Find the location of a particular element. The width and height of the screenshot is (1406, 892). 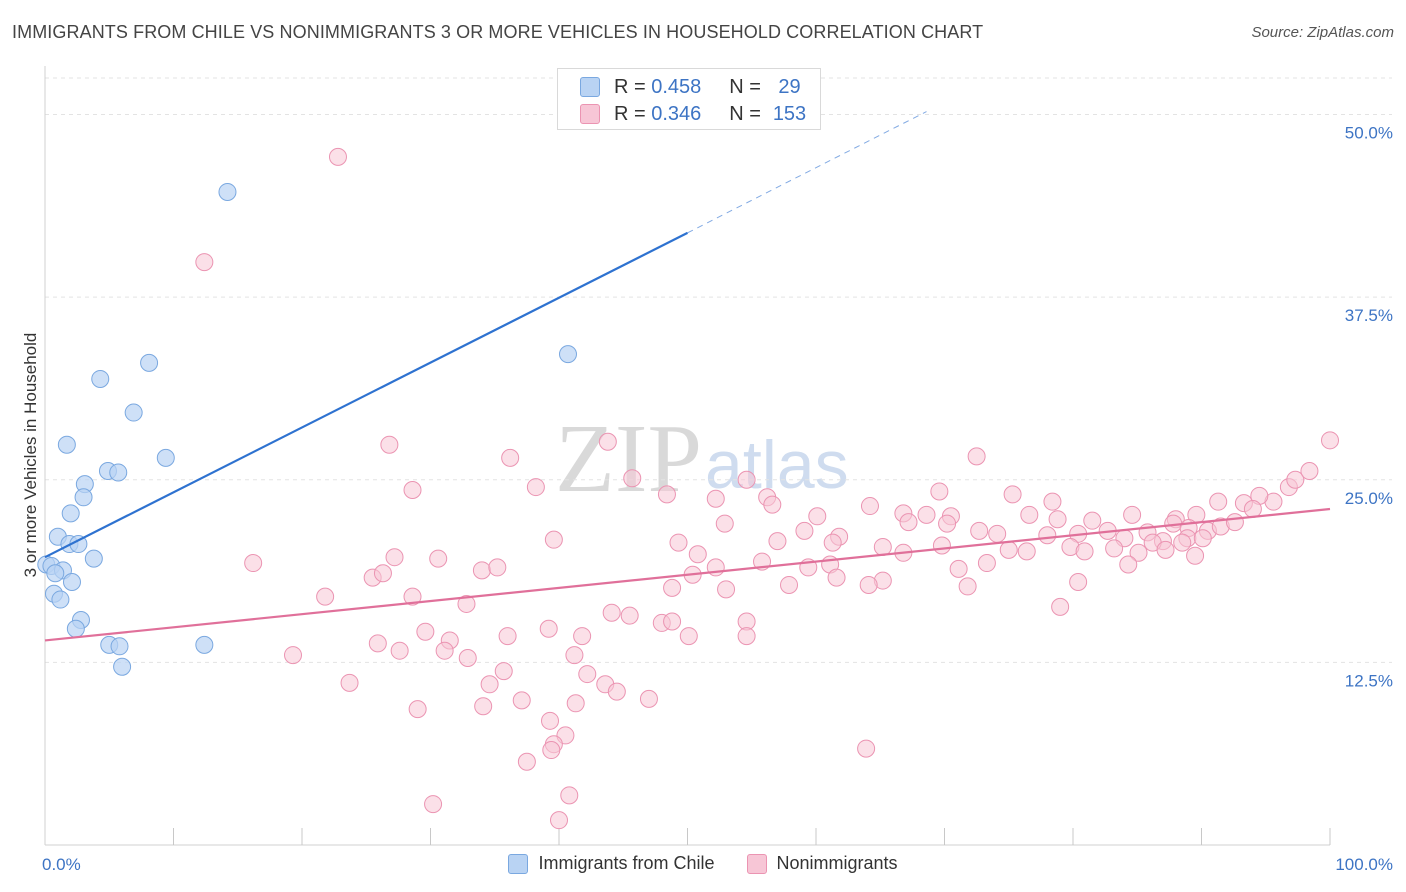

y-tick-label: 25.0% is located at coordinates (1369, 498).